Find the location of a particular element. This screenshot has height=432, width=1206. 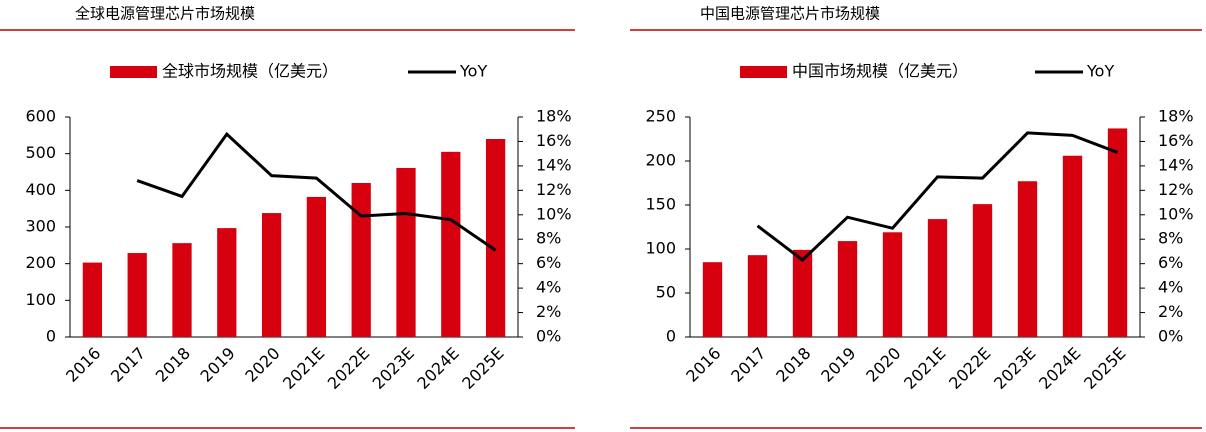

y-tick-label: 600 is located at coordinates (40, 116).